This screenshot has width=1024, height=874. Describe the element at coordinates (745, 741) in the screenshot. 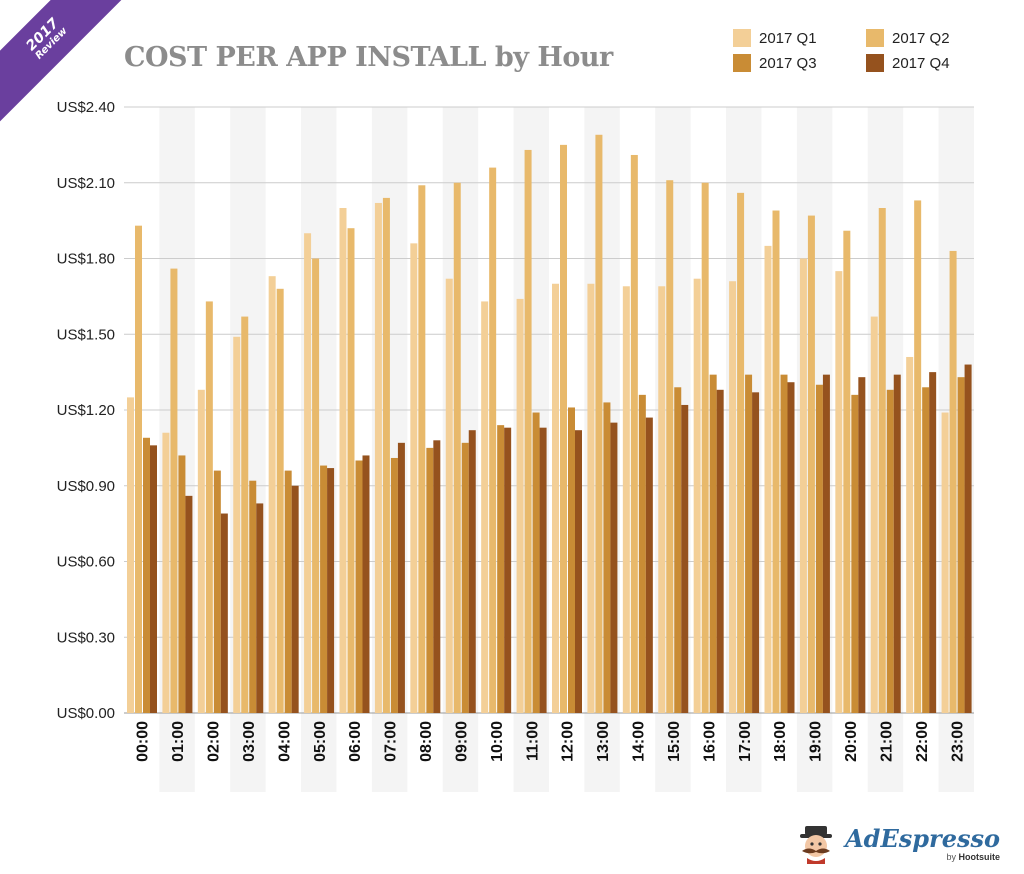

I see `x-tick-label: 17:00` at that location.